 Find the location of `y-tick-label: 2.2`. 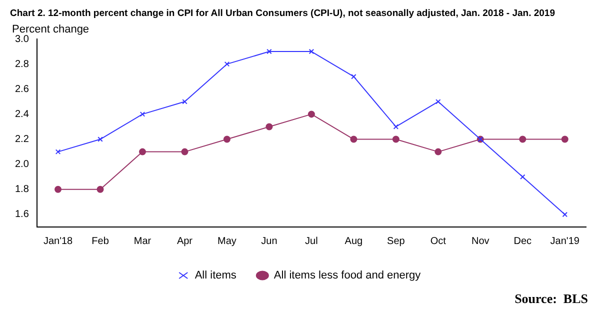

y-tick-label: 2.2 is located at coordinates (22, 140).